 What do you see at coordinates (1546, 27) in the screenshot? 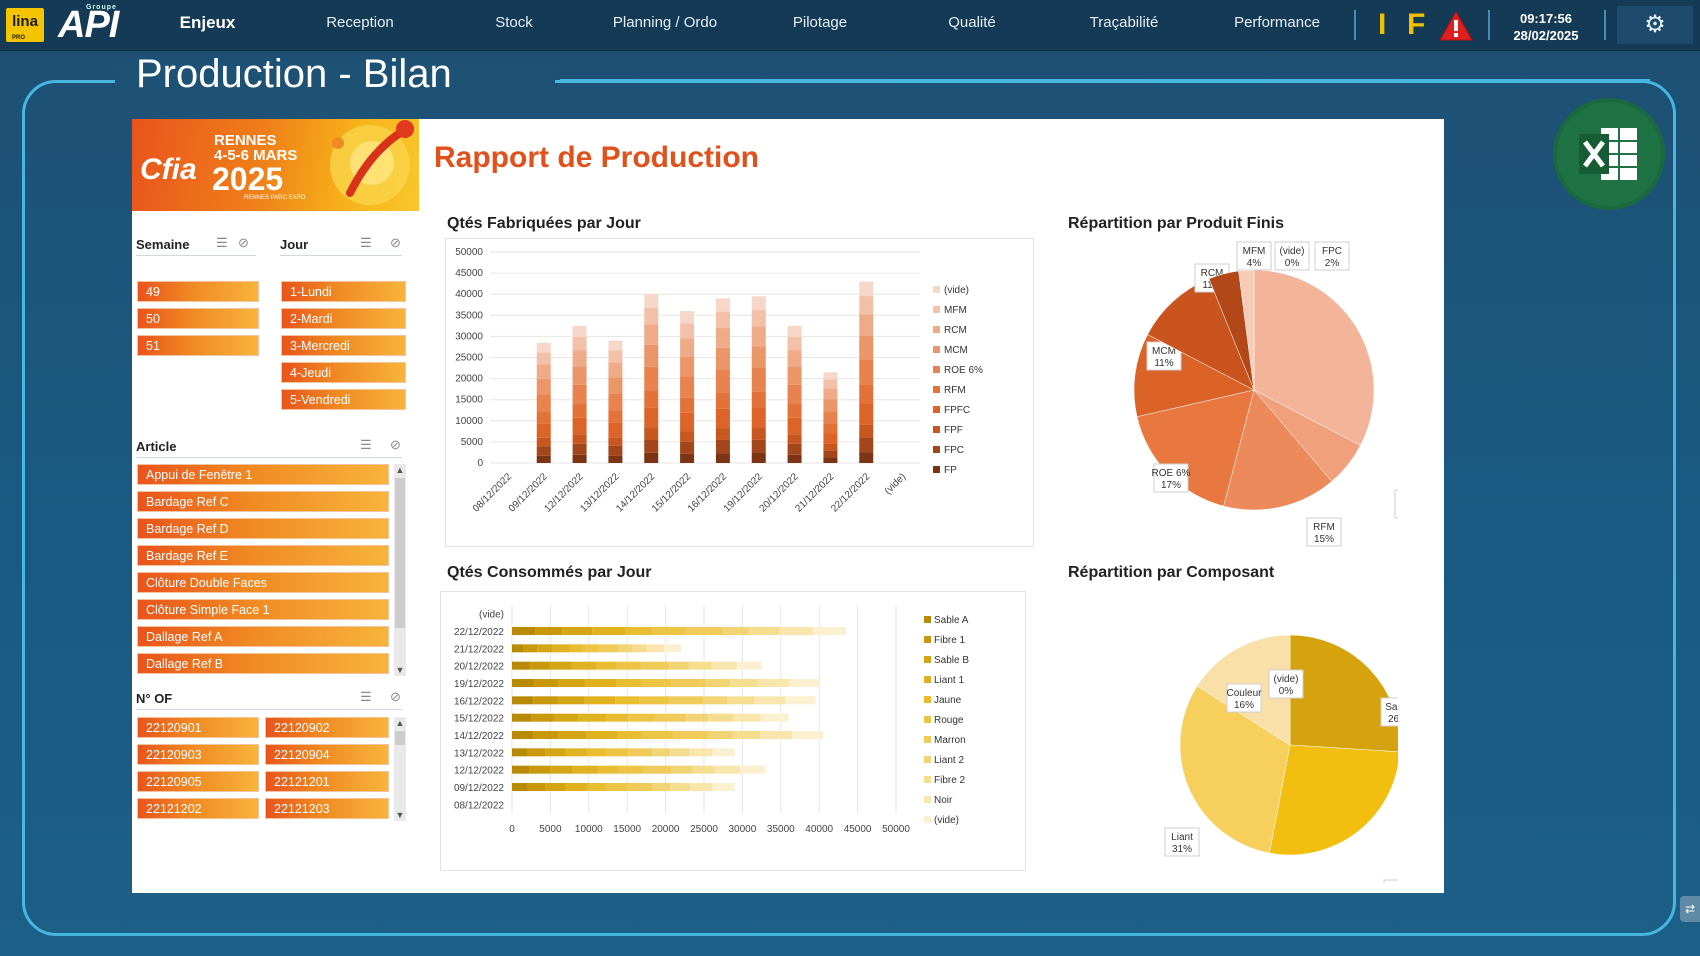
I see `clock: 09:17:56 28/02/2025` at bounding box center [1546, 27].